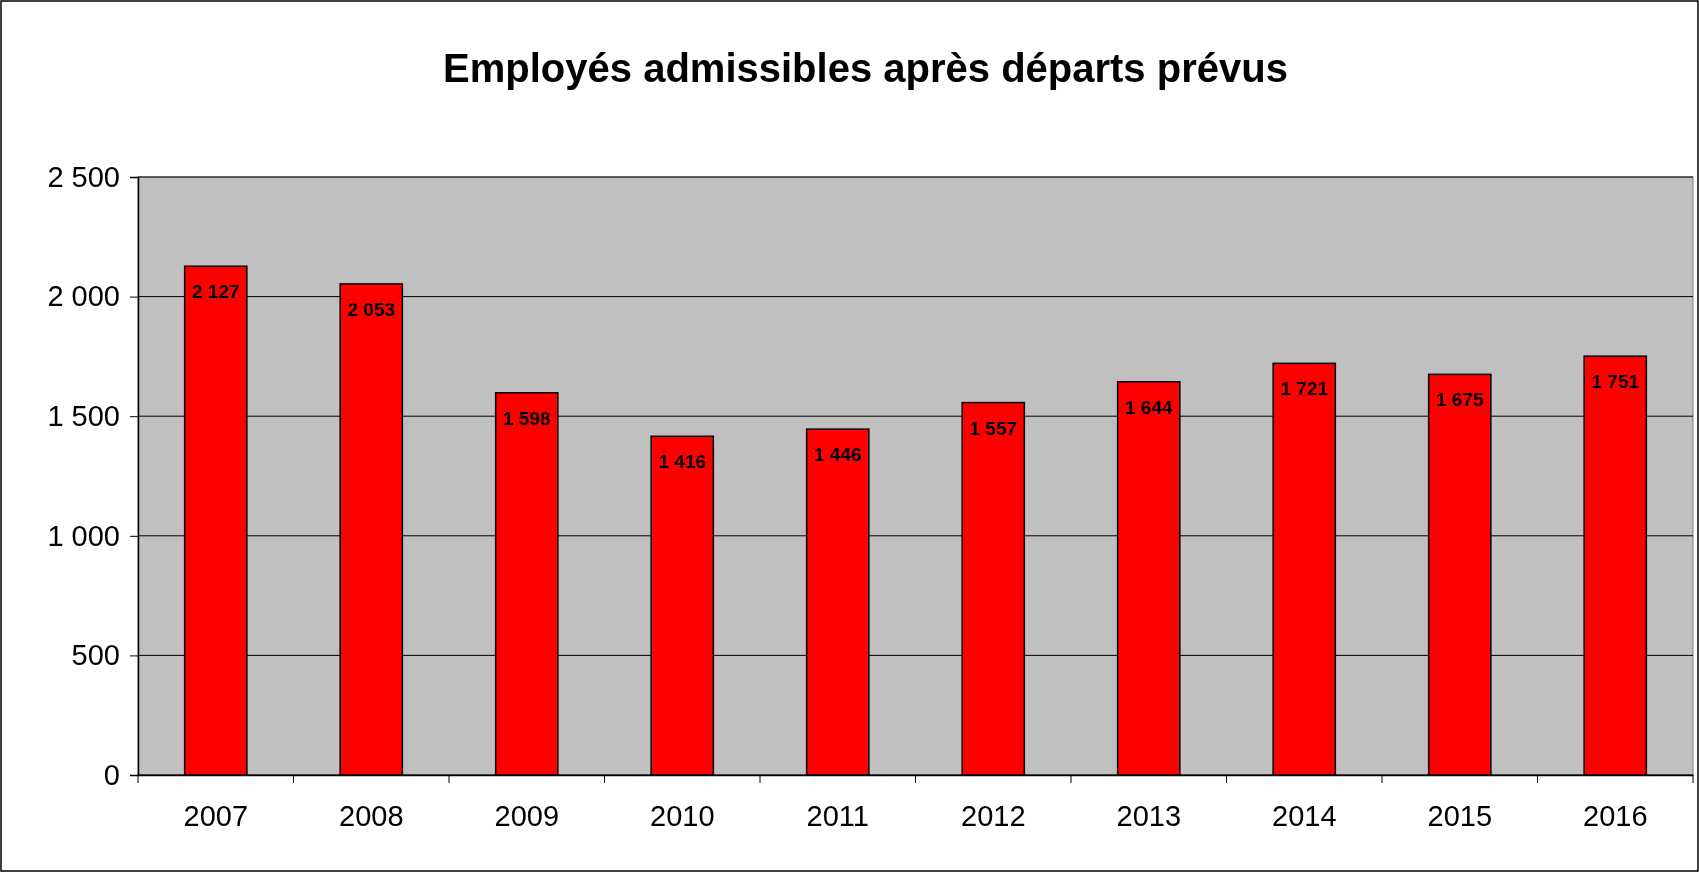 This screenshot has width=1699, height=872. Describe the element at coordinates (1148, 407) in the screenshot. I see `data-label: 1 644` at that location.